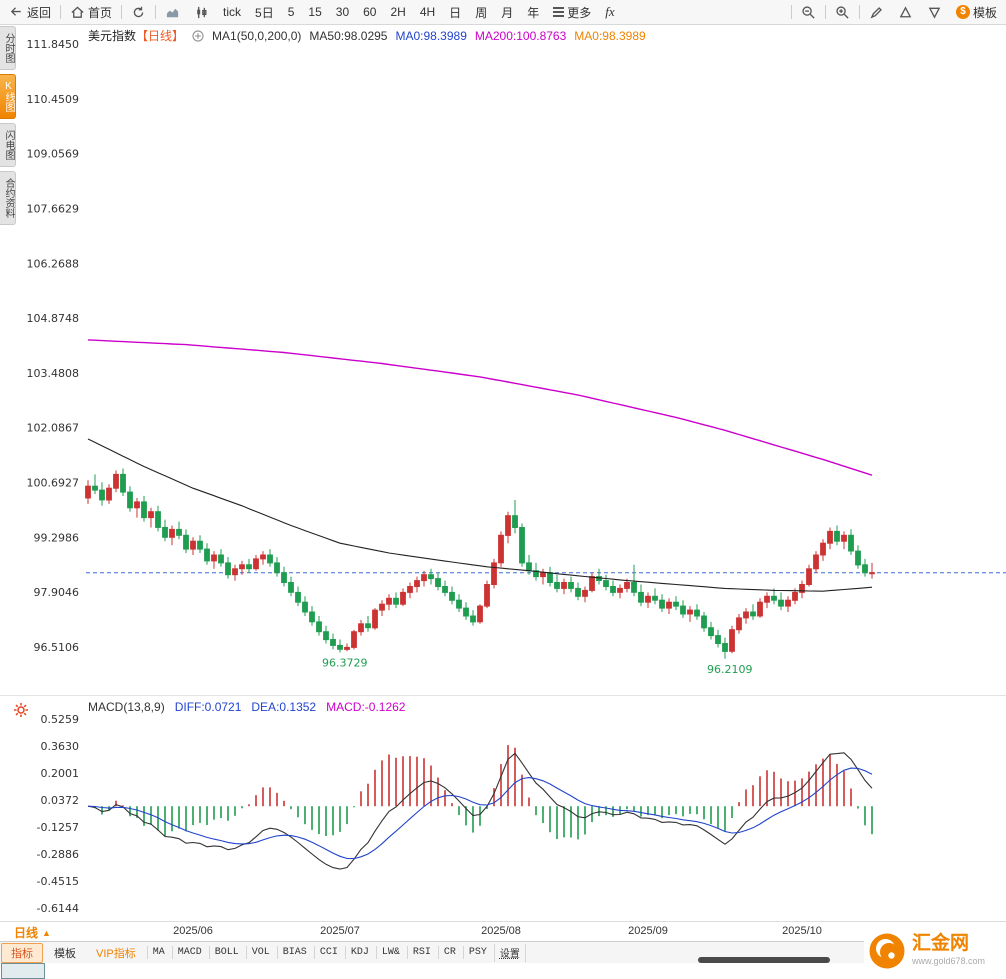 The image size is (1006, 979). I want to click on more-button: 更多, so click(572, 12).